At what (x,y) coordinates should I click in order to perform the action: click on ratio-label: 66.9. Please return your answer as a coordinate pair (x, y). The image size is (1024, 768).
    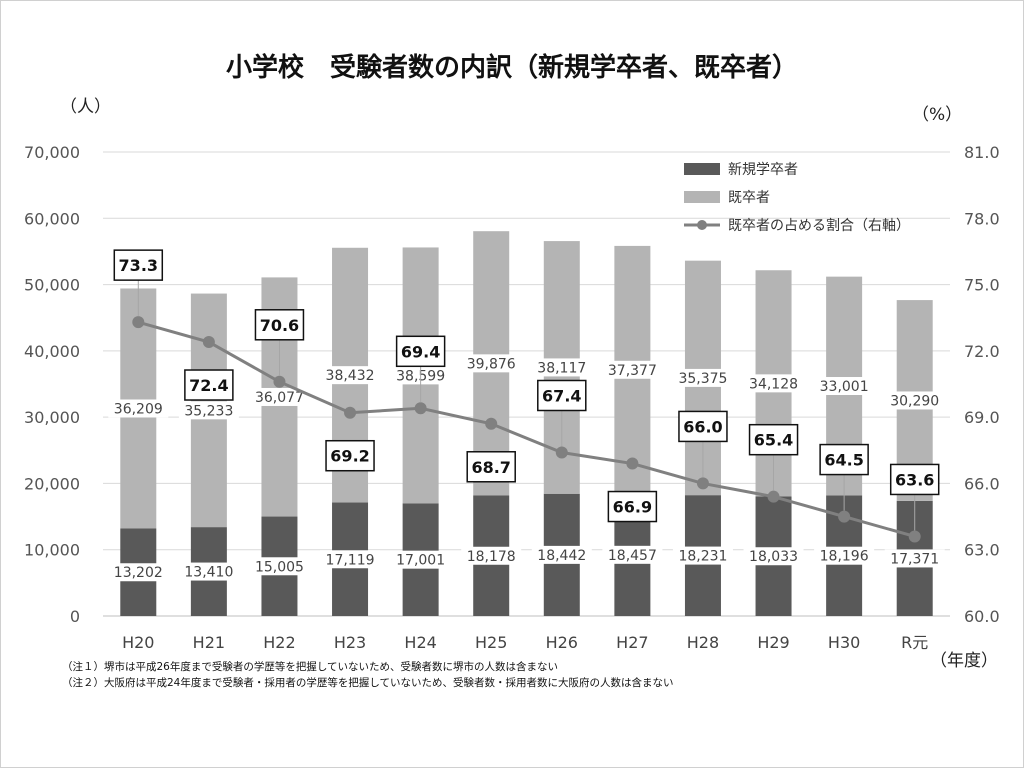
    Looking at the image, I should click on (632, 507).